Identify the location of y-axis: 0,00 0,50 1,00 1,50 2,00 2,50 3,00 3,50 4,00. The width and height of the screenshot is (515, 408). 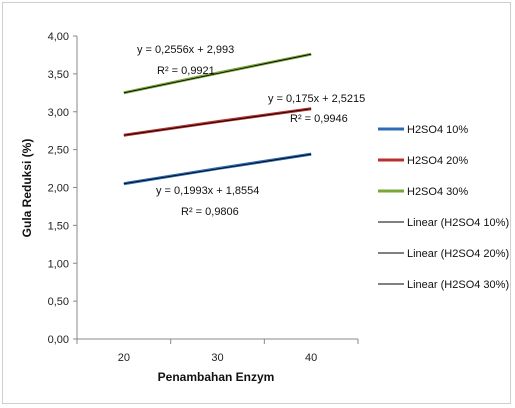
(63, 188).